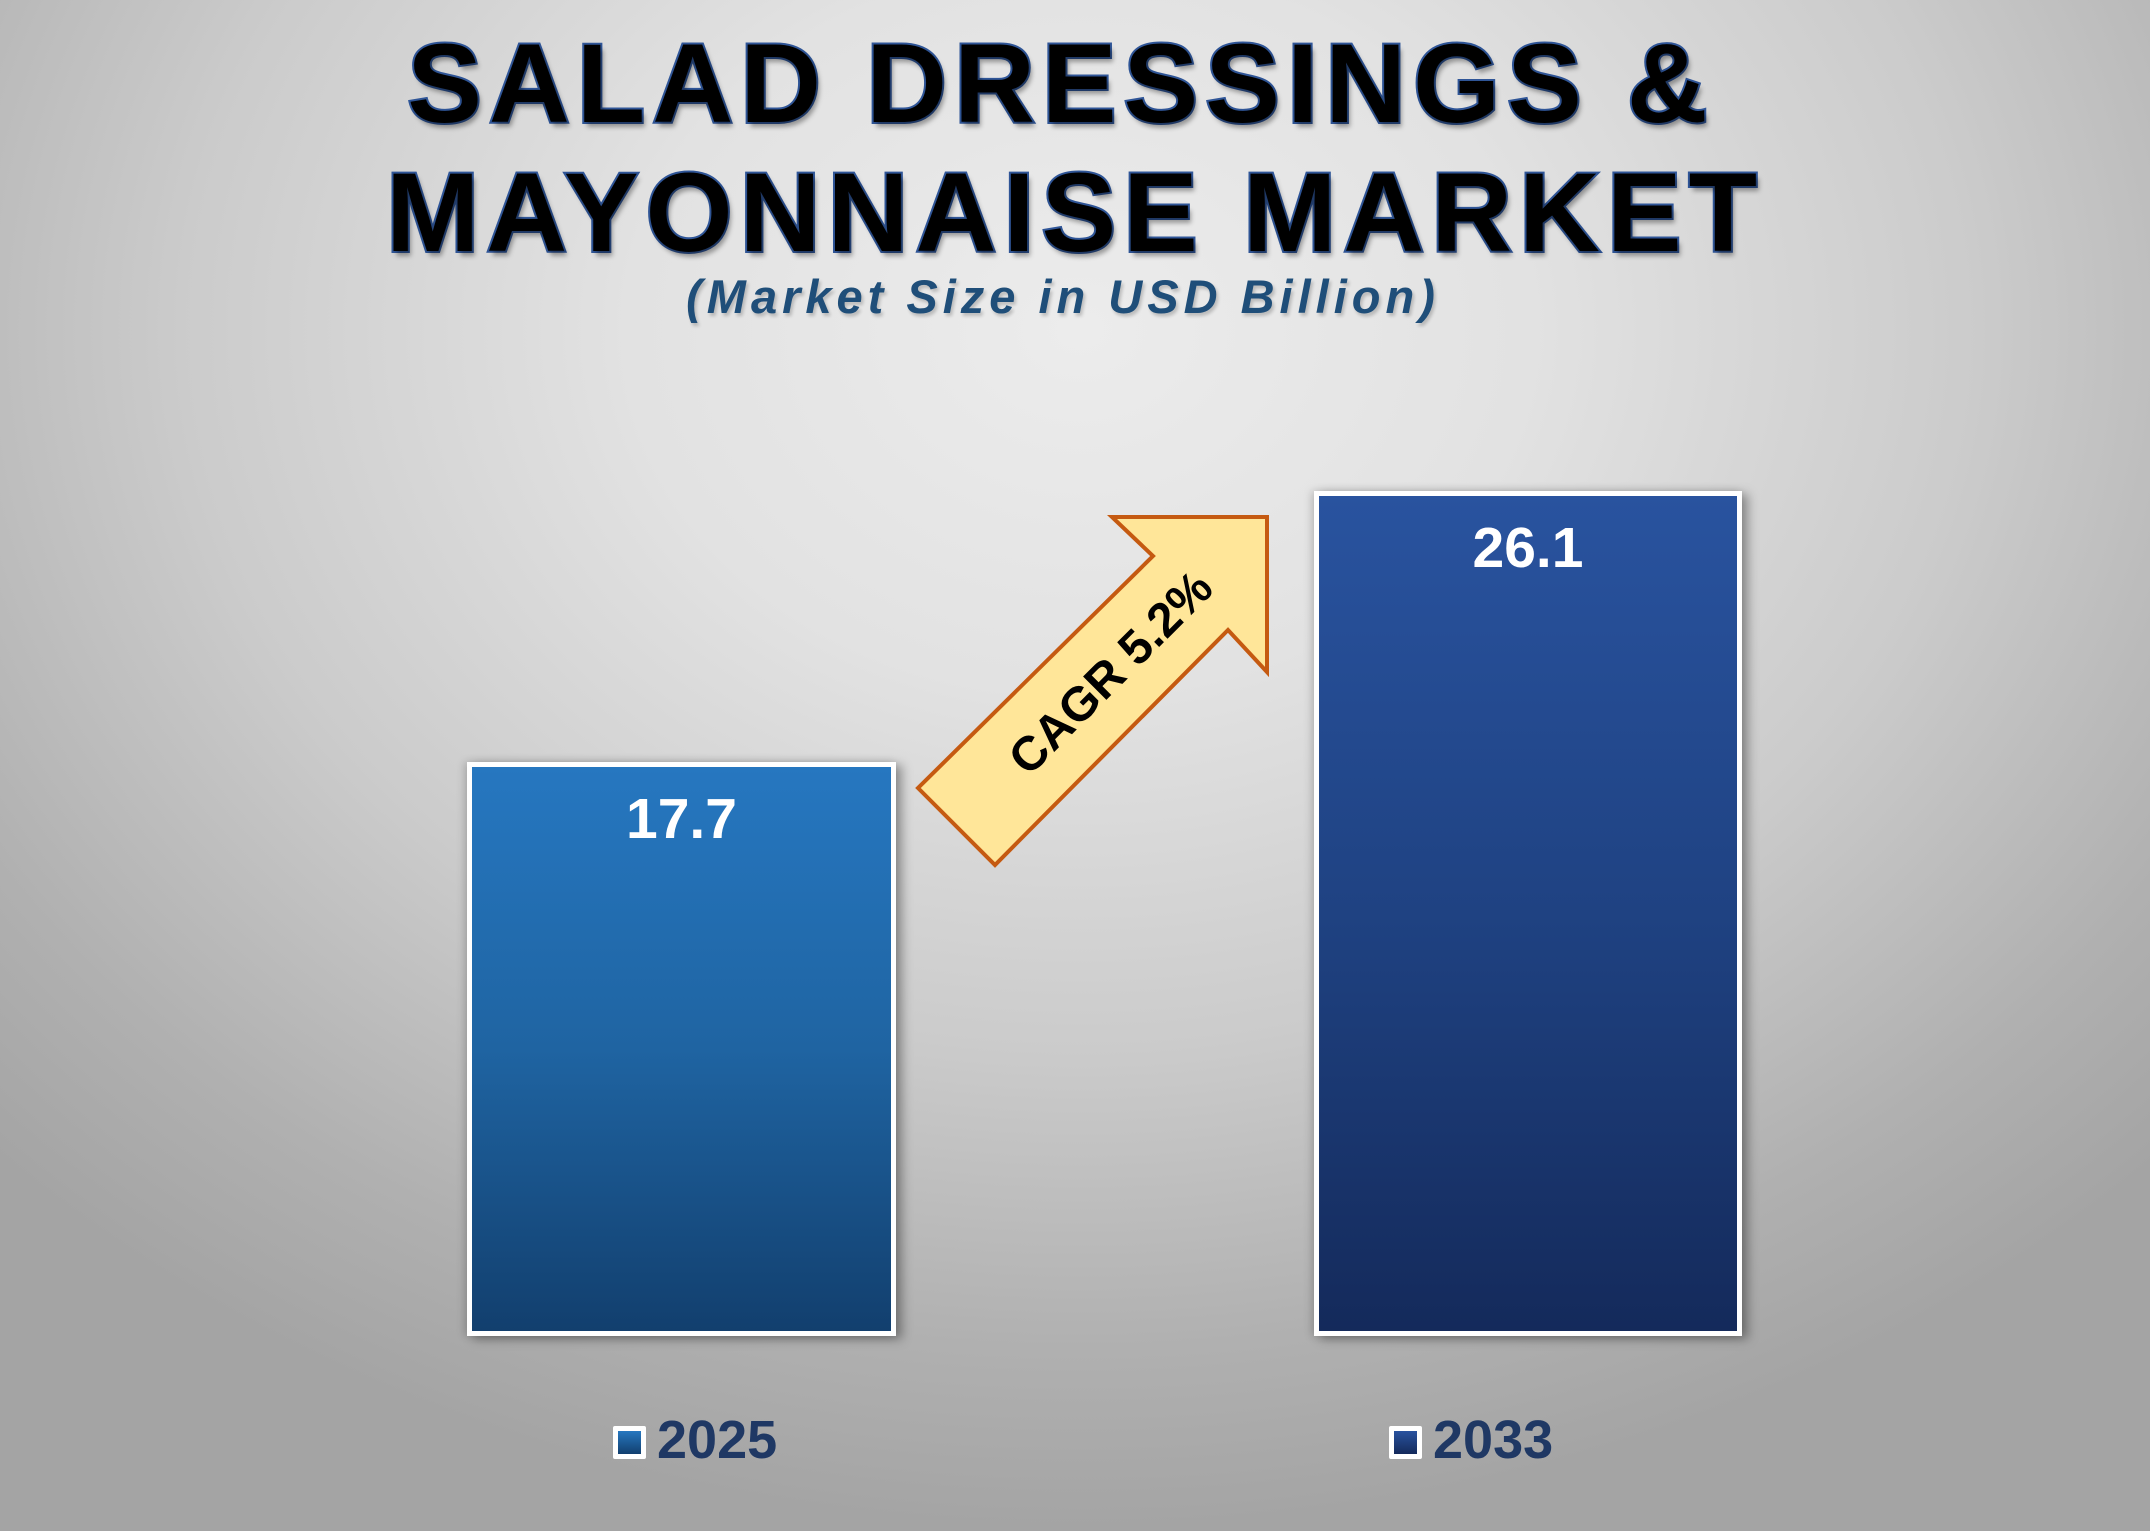 Image resolution: width=2150 pixels, height=1531 pixels. What do you see at coordinates (1063, 296) in the screenshot?
I see `chart-subtitle: (Market Size in USD Billion)` at bounding box center [1063, 296].